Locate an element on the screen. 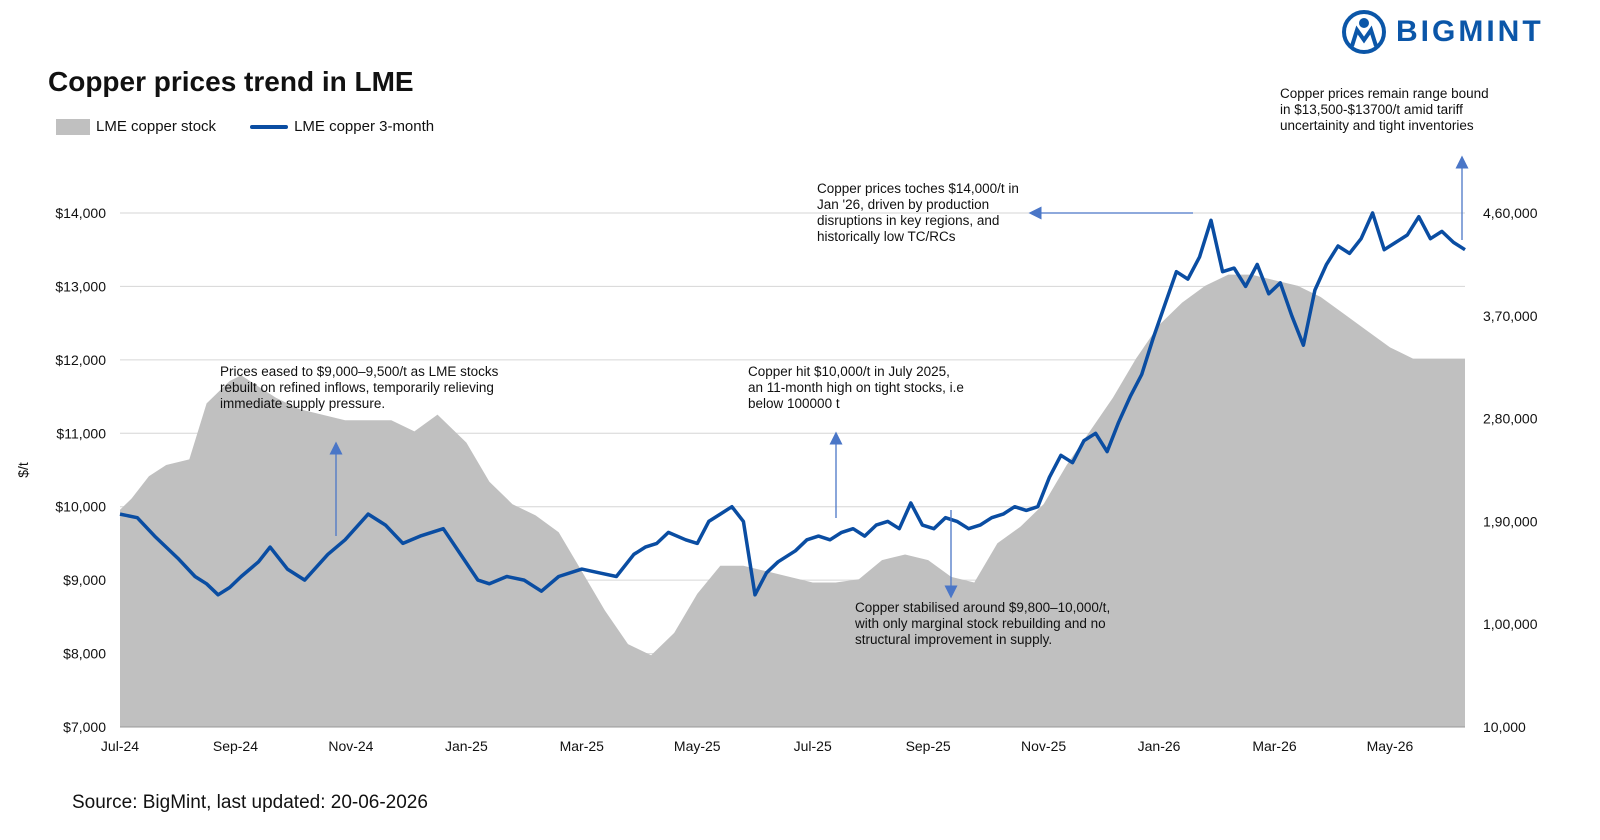  brand-name: BIGMINT is located at coordinates (1470, 31).